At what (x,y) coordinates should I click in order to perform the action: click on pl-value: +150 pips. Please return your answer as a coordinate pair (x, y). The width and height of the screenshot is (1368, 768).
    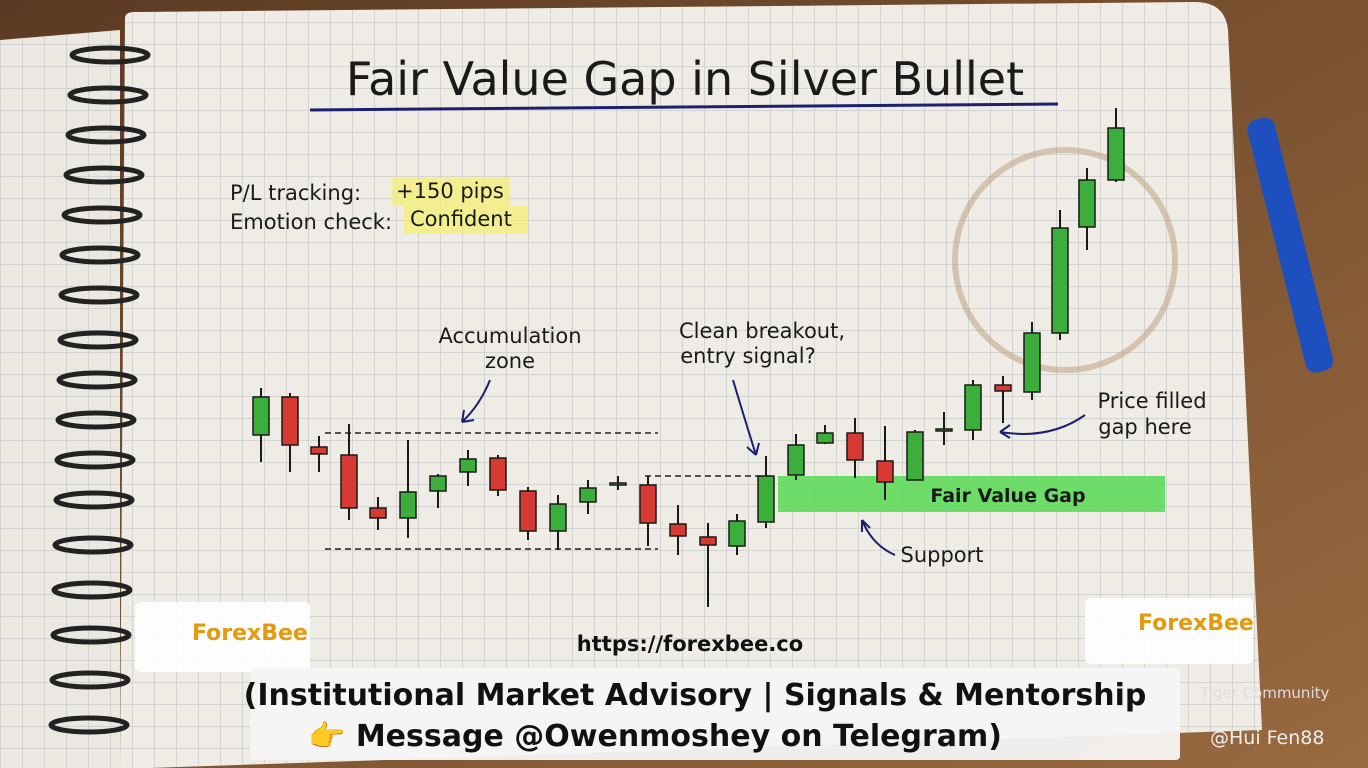
    Looking at the image, I should click on (450, 191).